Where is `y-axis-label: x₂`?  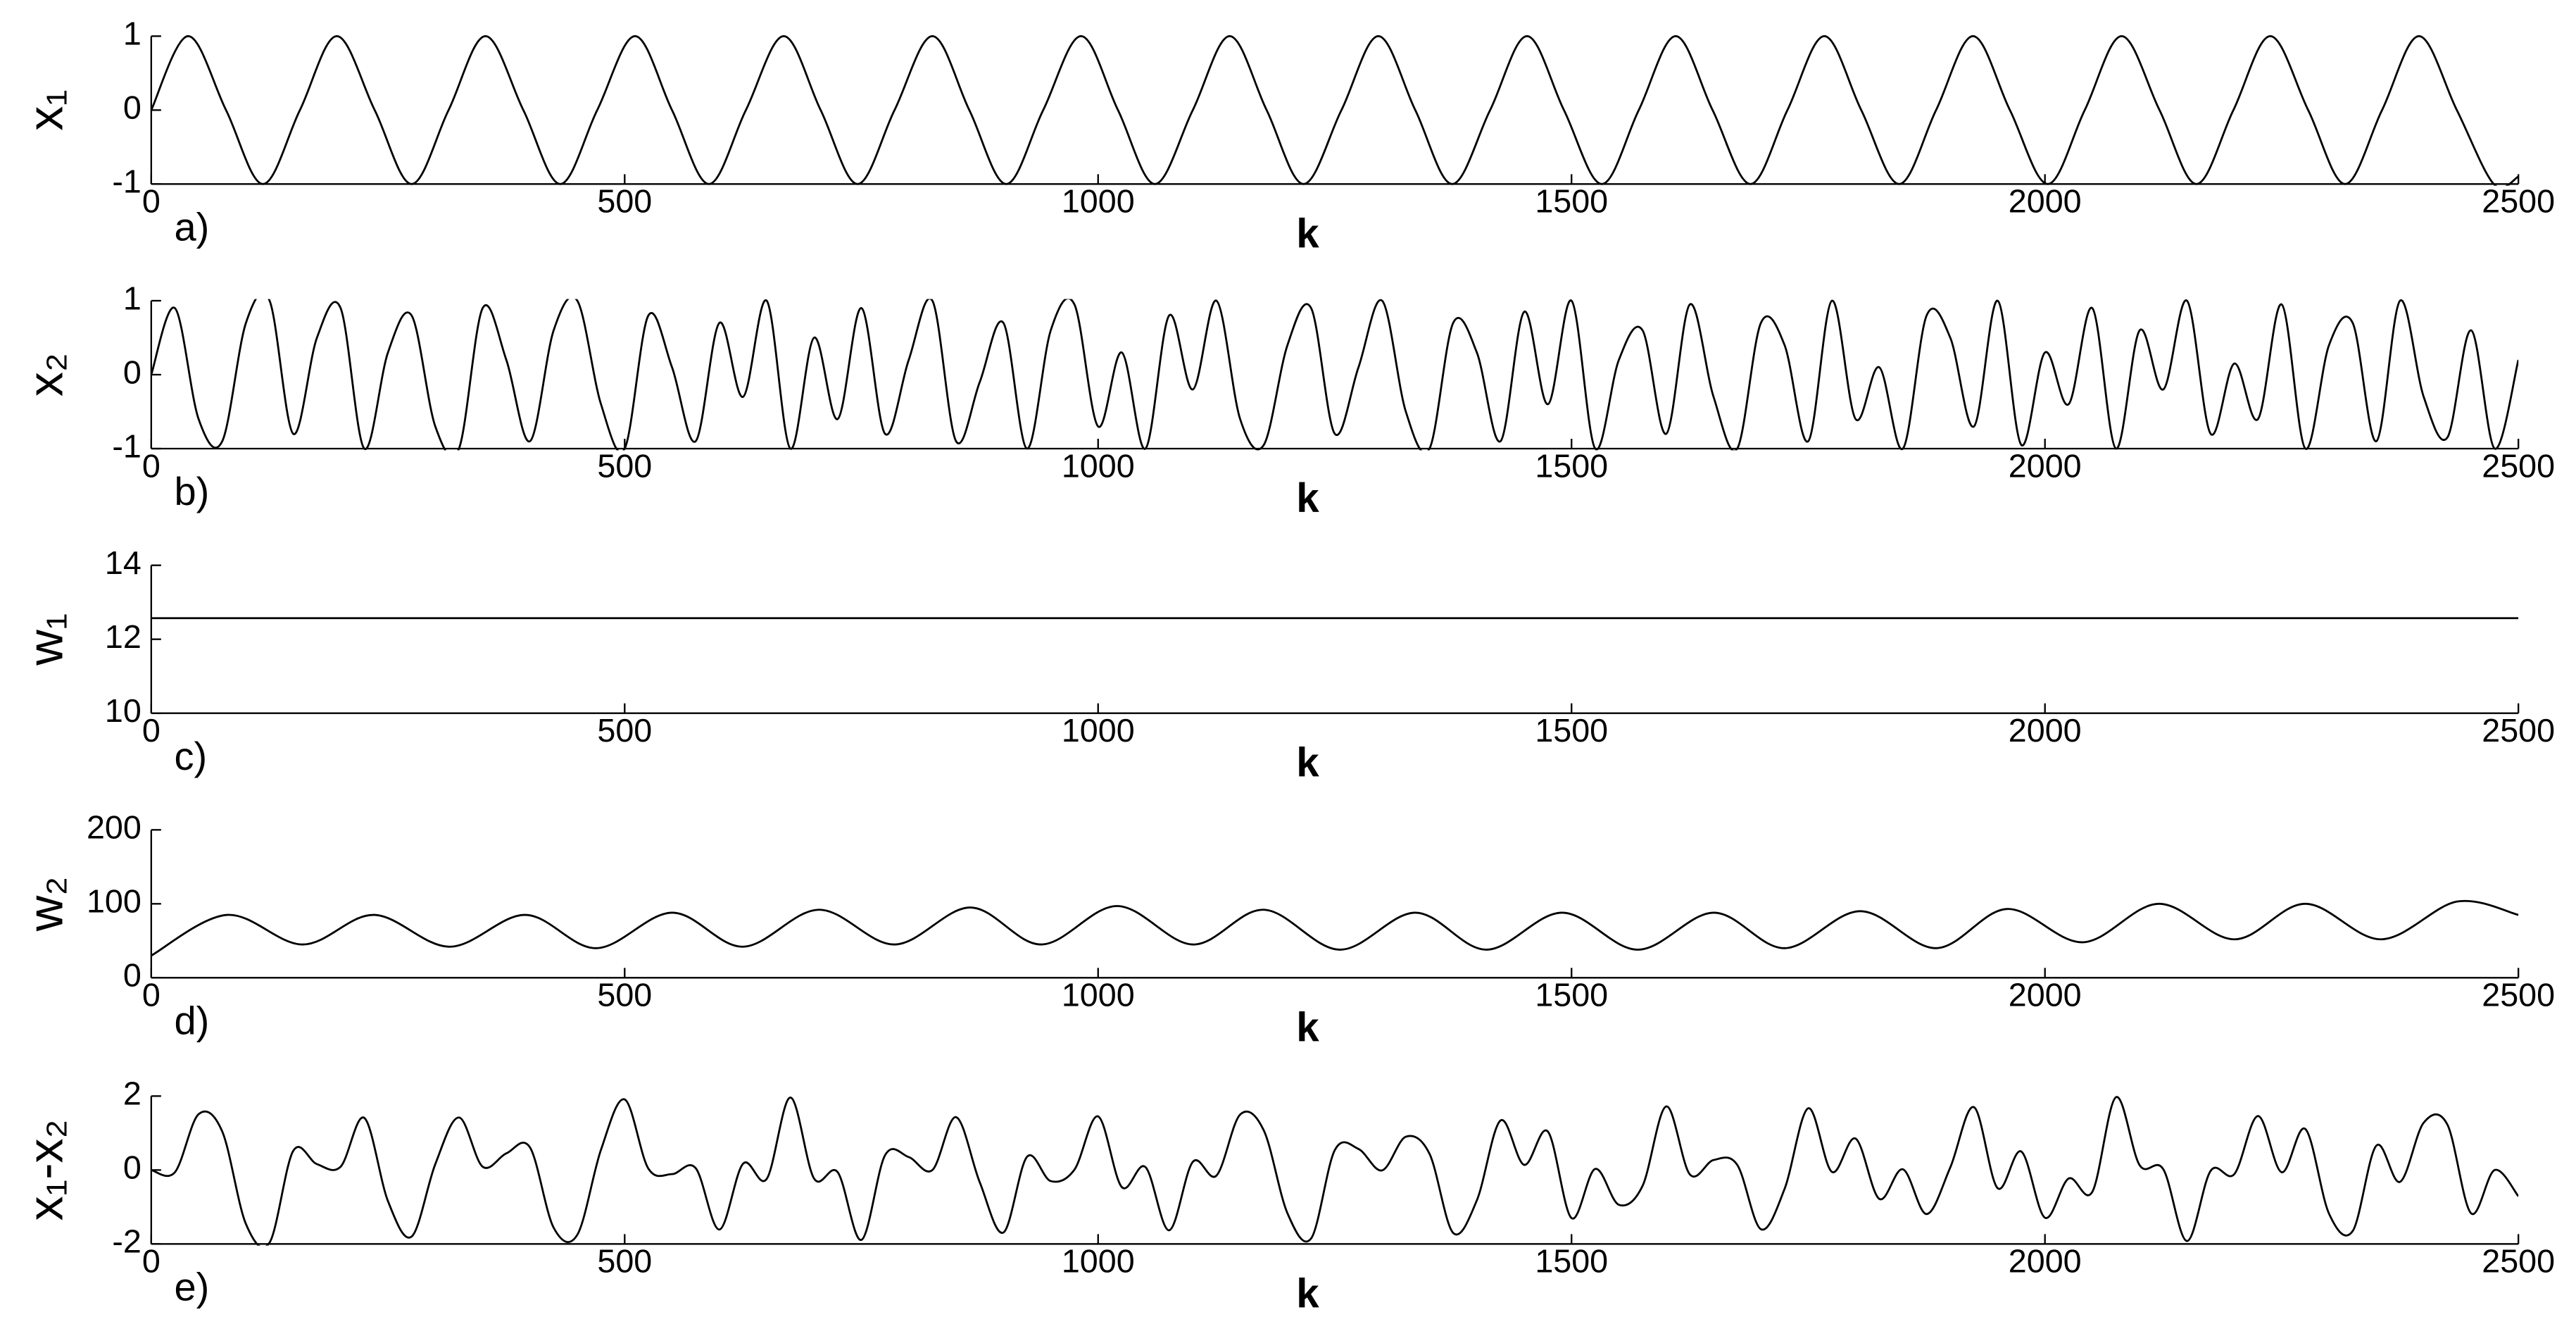
y-axis-label: x₂ is located at coordinates (46, 375).